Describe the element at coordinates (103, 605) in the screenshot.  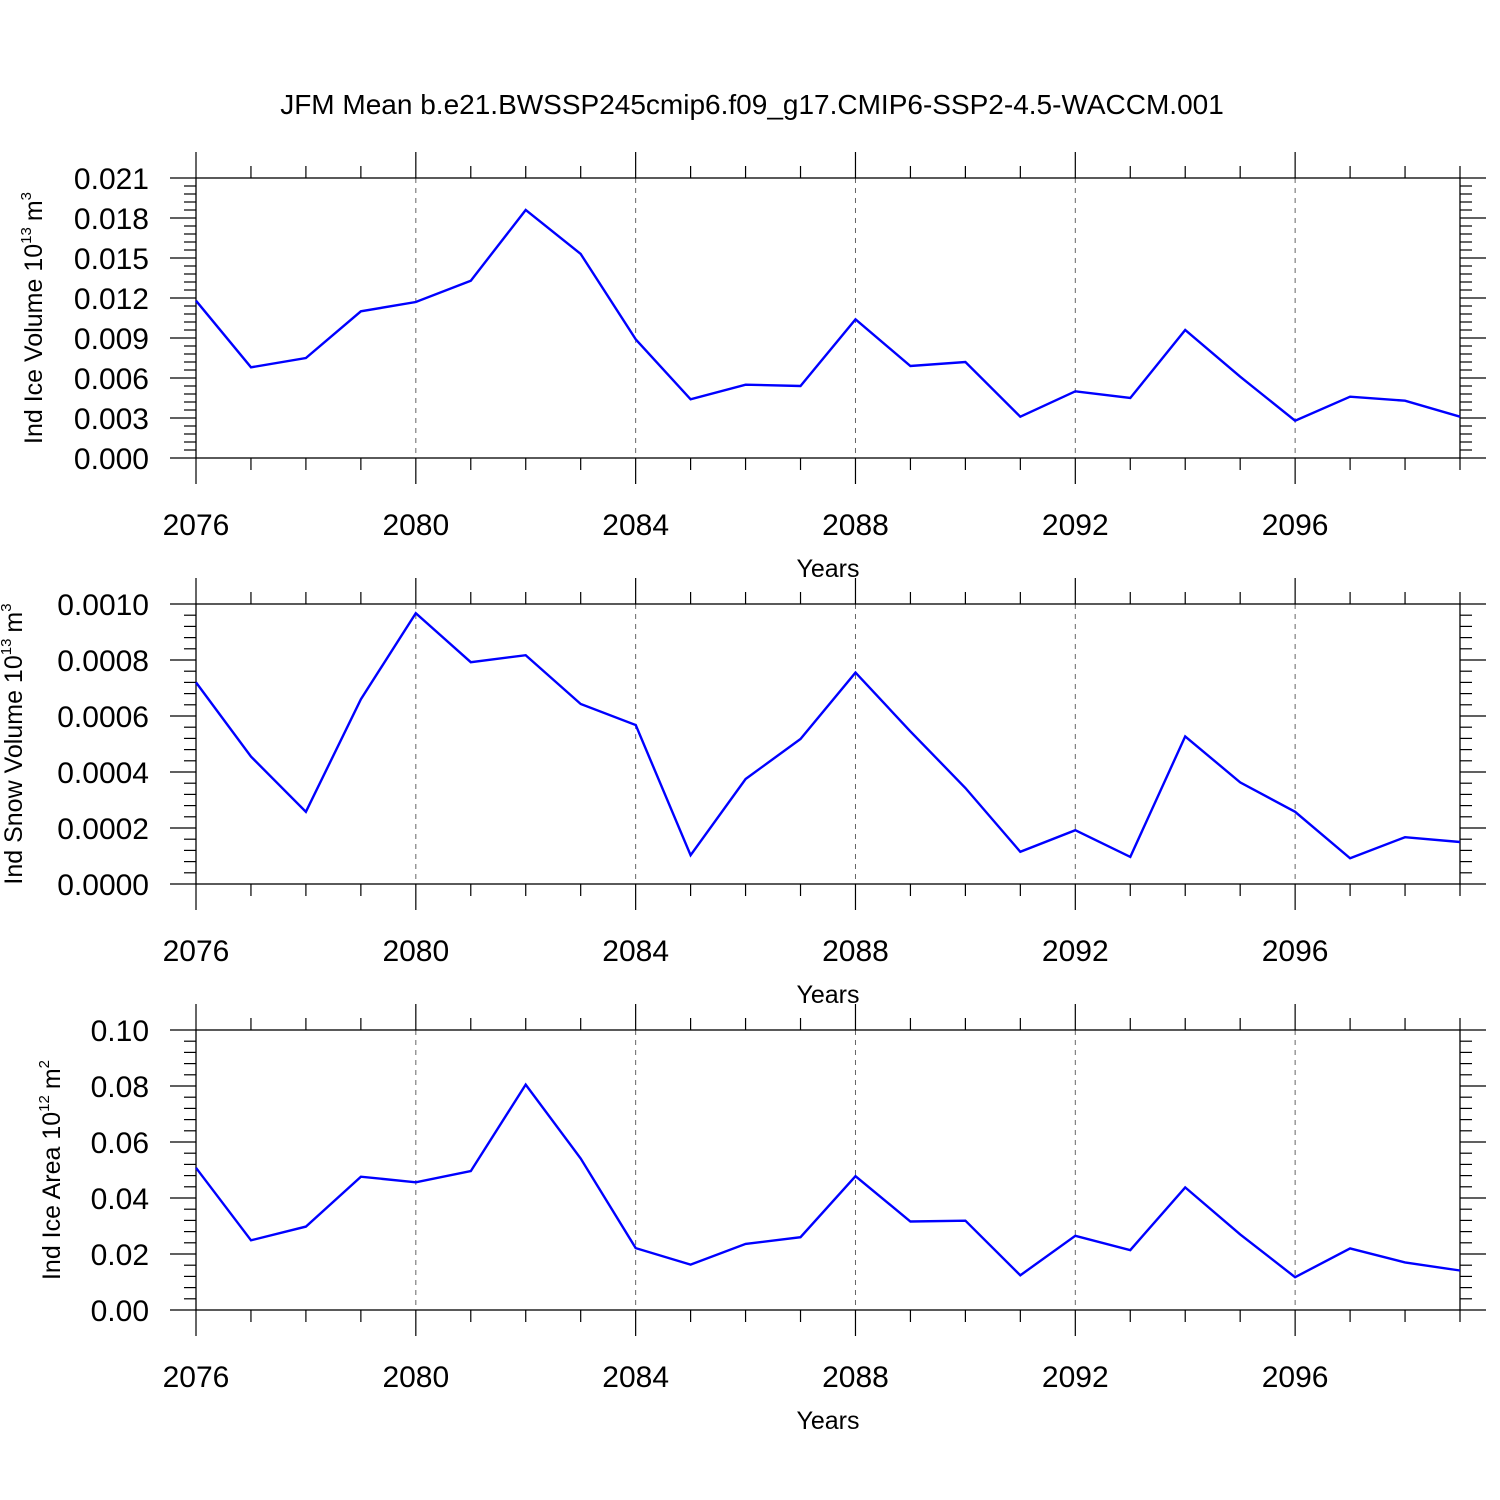
I see `y-tick-label: 0.0010` at that location.